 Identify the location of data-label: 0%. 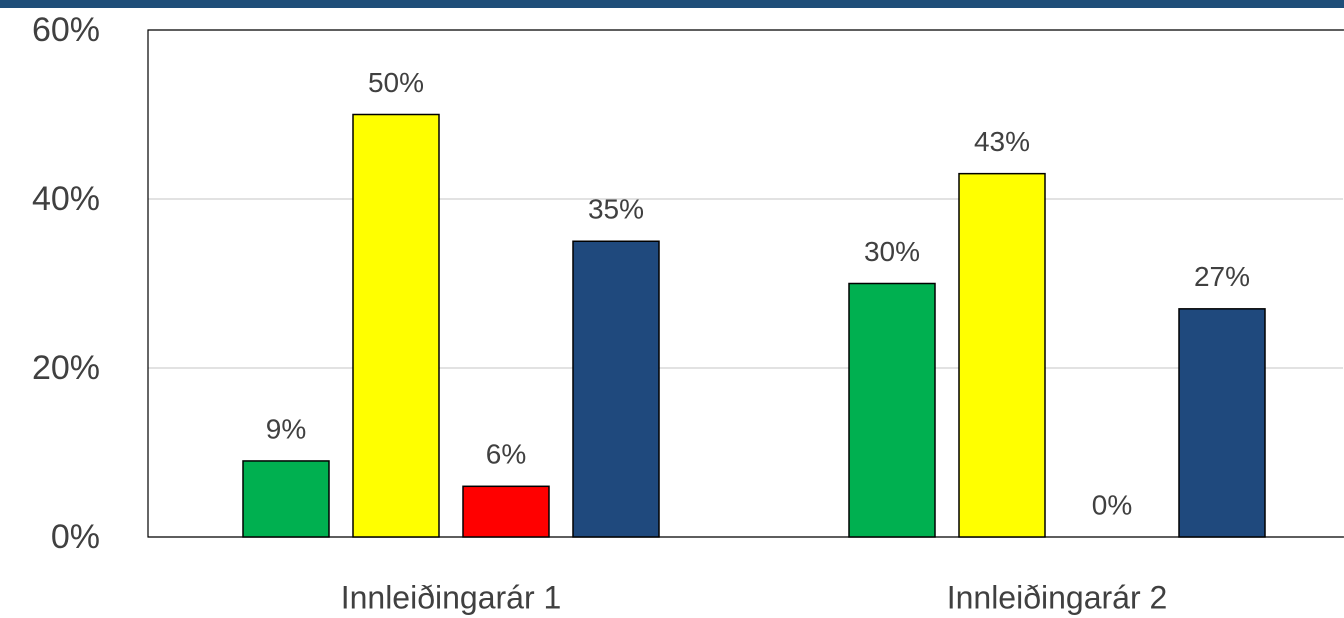
(1112, 504).